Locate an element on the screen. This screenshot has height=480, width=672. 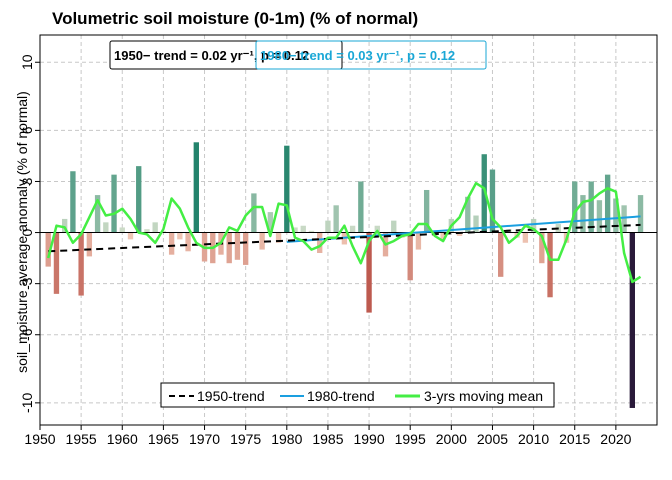
trend-1950-line is located at coordinates (344, 238).